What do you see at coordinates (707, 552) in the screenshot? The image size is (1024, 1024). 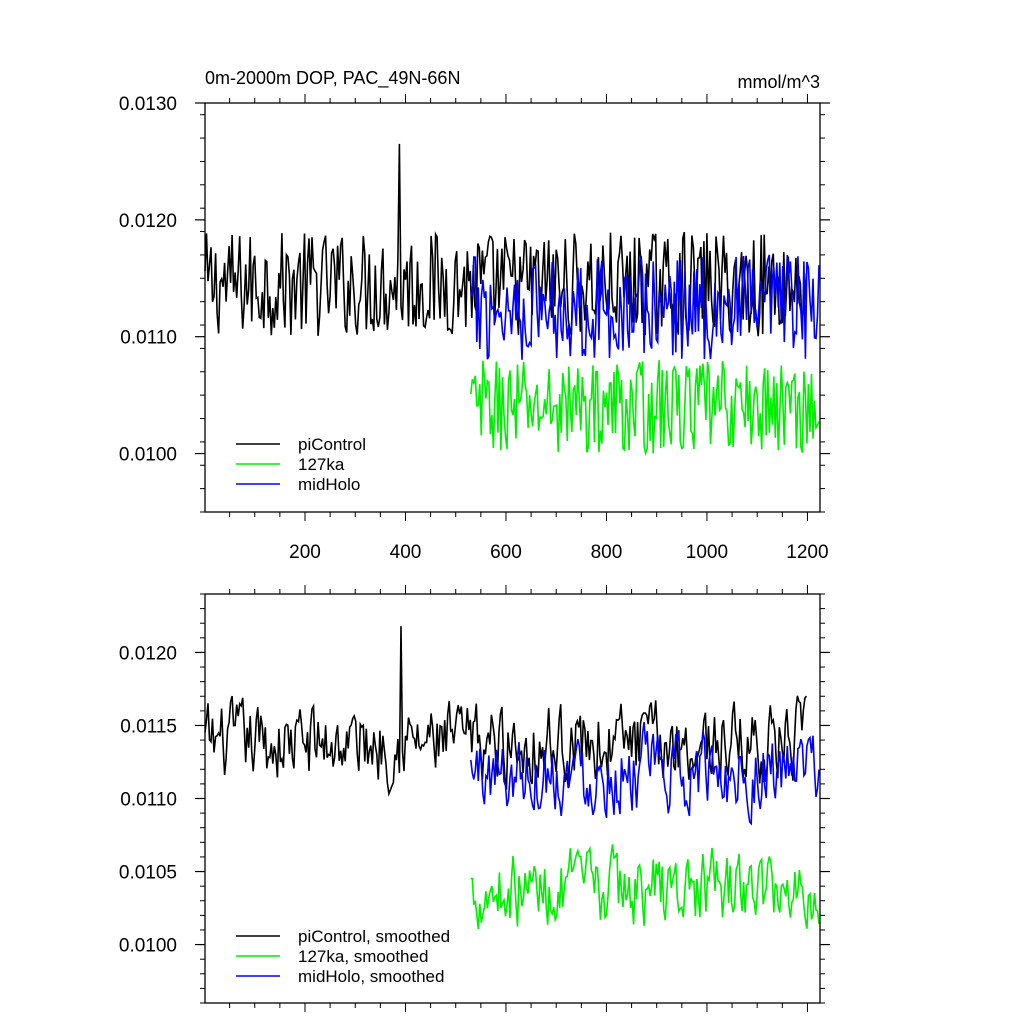 I see `x-tick-label: 1000` at bounding box center [707, 552].